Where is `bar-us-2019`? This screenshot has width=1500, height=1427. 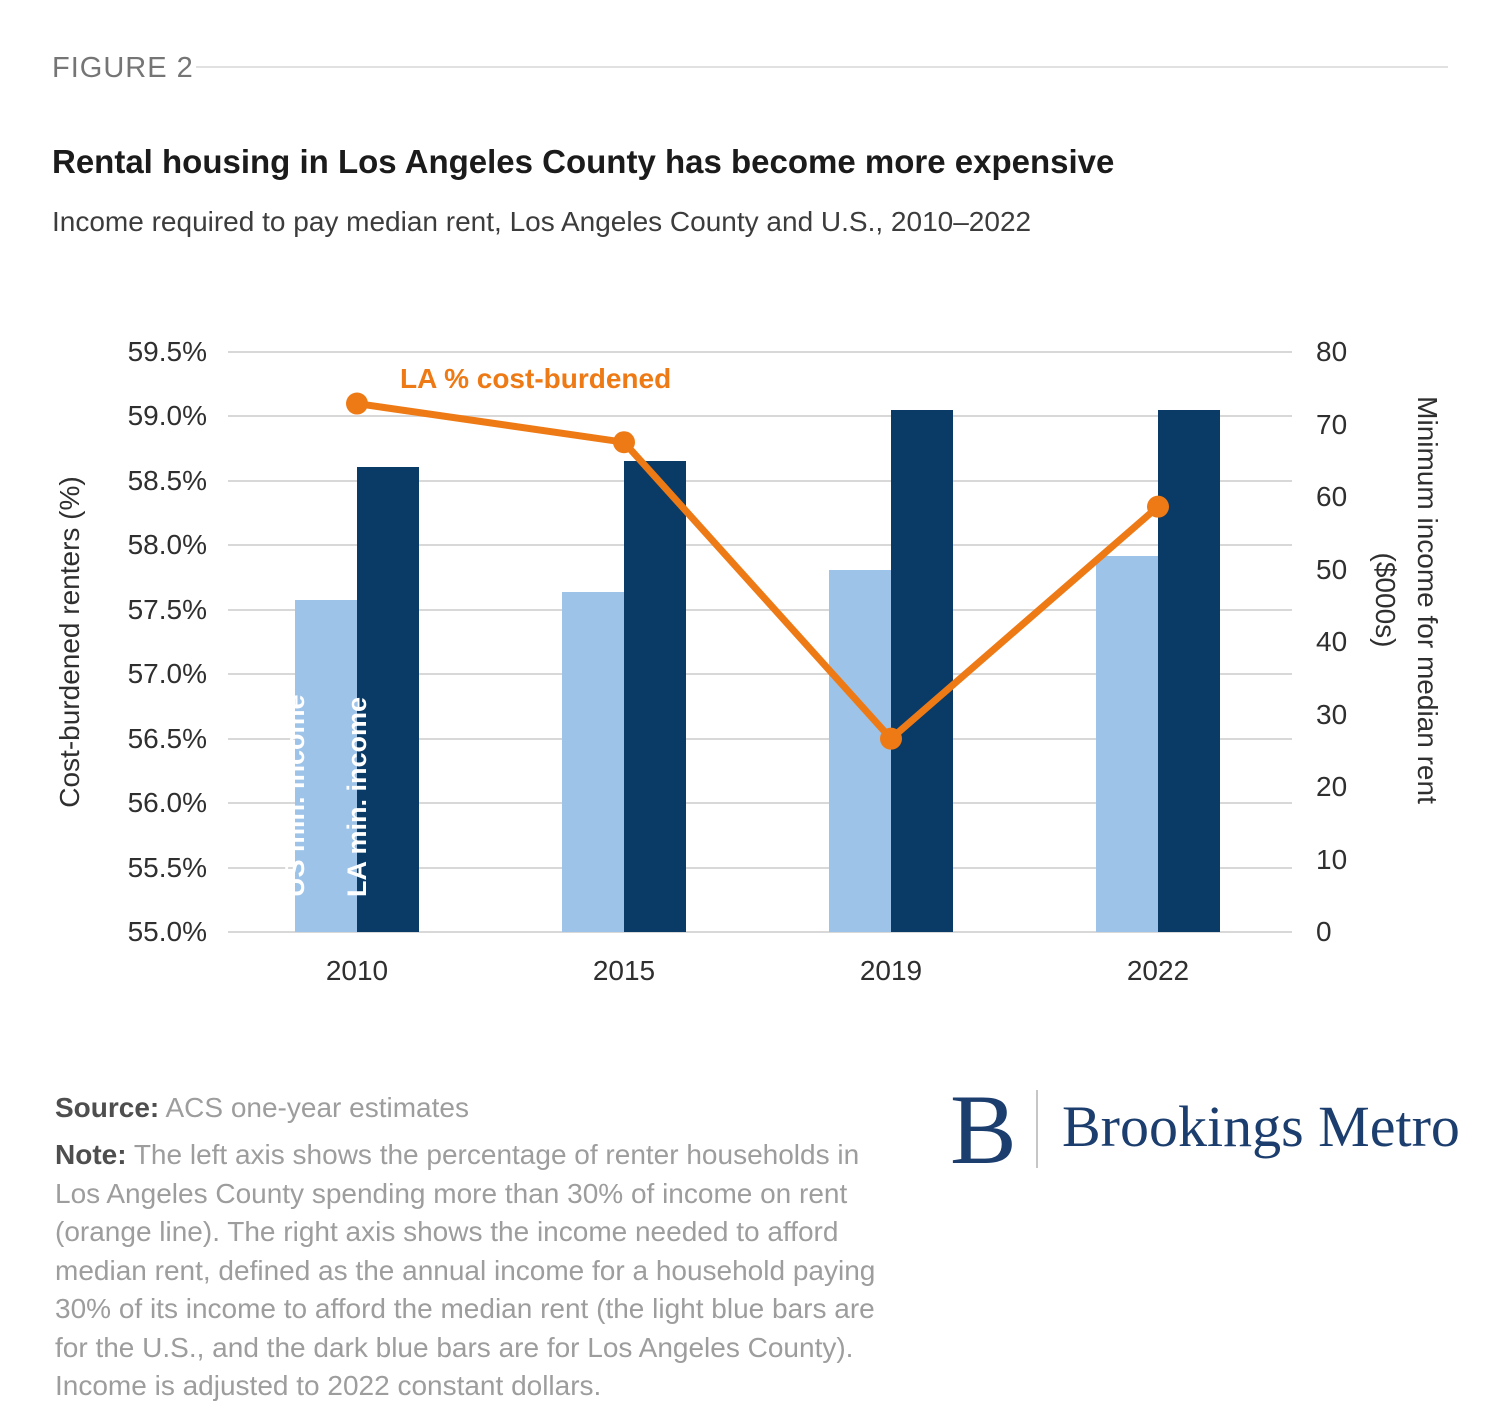
bar-us-2019 is located at coordinates (860, 750).